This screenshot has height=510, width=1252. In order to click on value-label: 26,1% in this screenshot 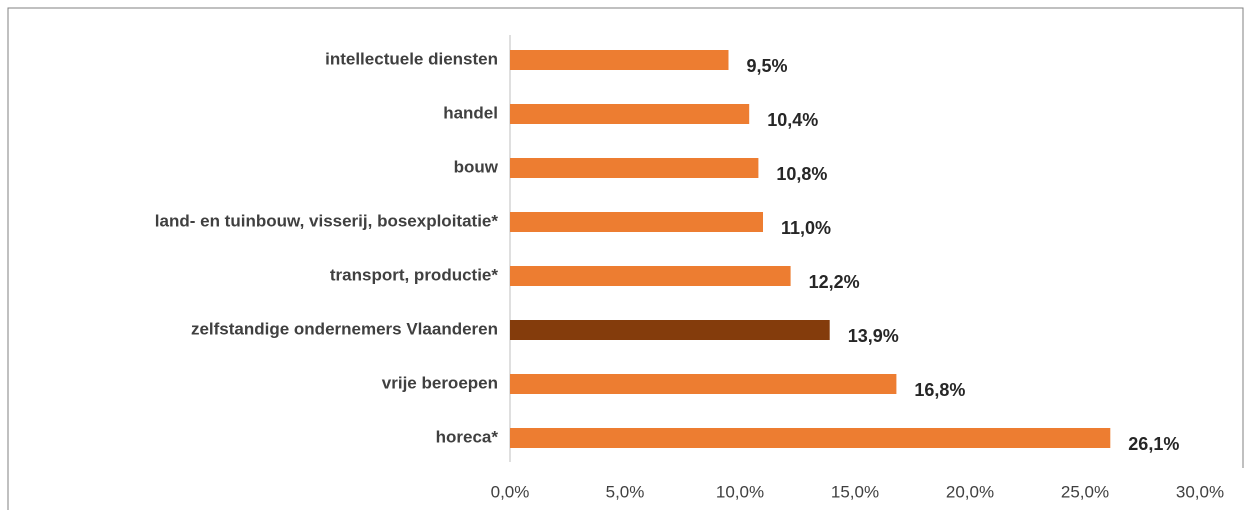, I will do `click(1153, 444)`.